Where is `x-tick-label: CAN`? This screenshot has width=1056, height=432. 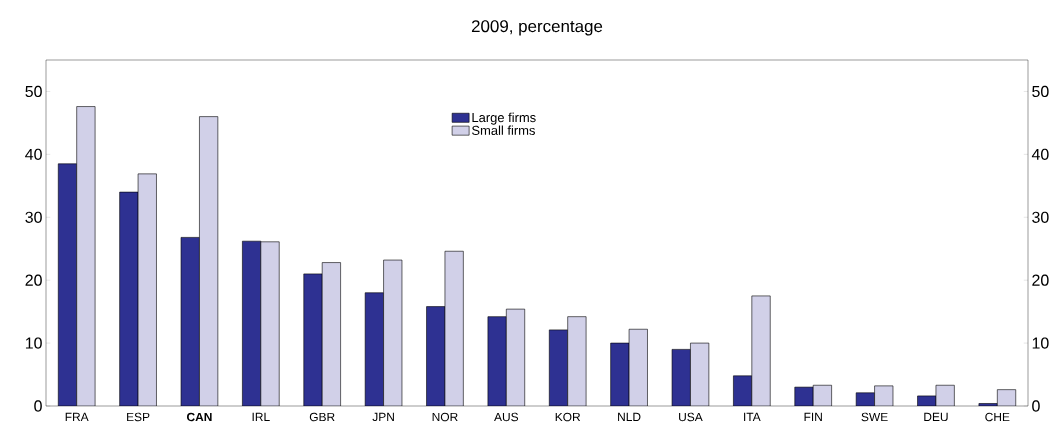 x-tick-label: CAN is located at coordinates (199, 417).